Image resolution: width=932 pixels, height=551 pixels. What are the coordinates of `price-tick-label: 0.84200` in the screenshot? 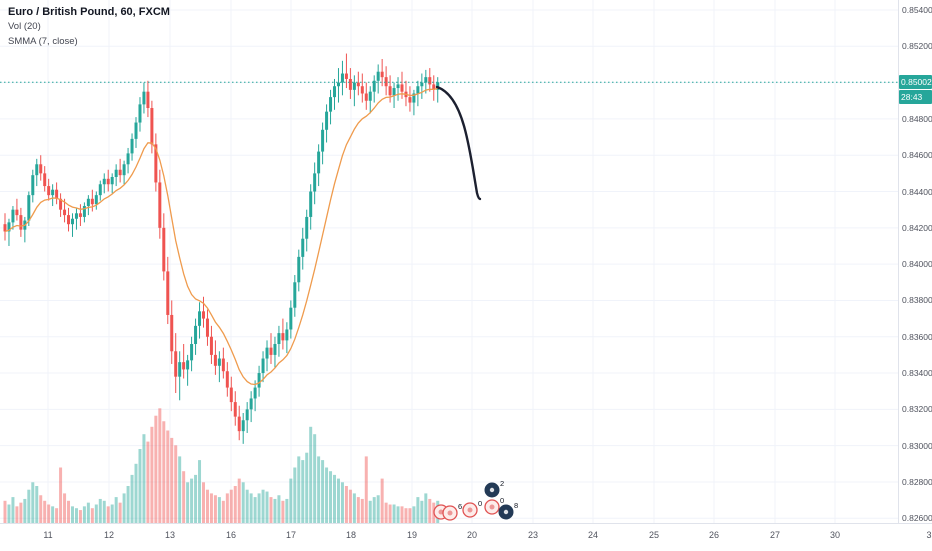 It's located at (917, 227).